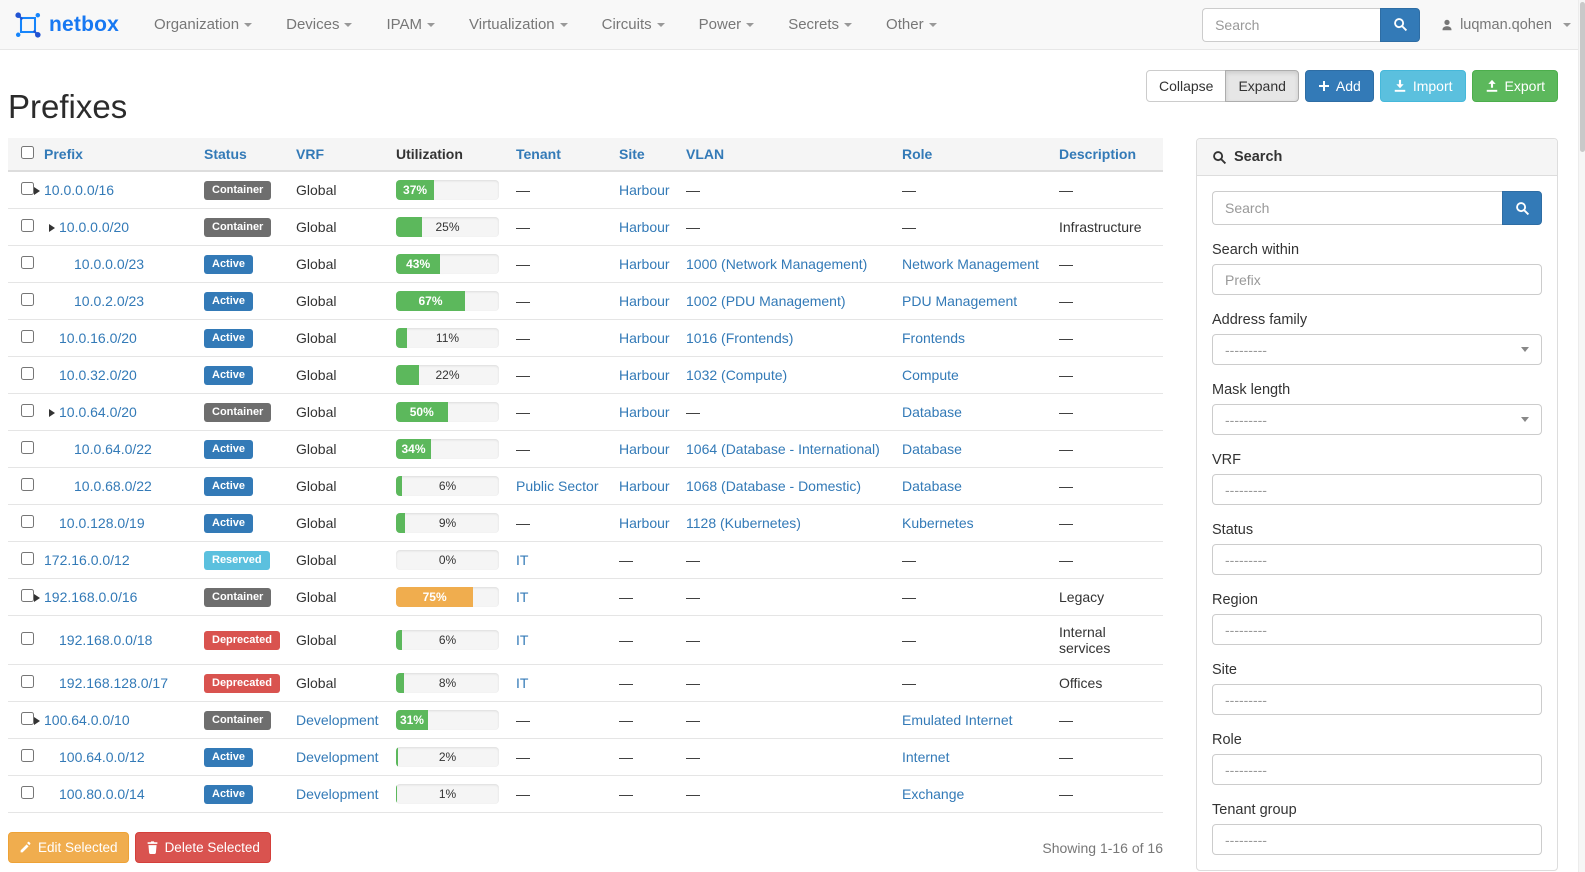 The image size is (1585, 872). I want to click on prefix-link: 10.0.0.0/20, so click(94, 227).